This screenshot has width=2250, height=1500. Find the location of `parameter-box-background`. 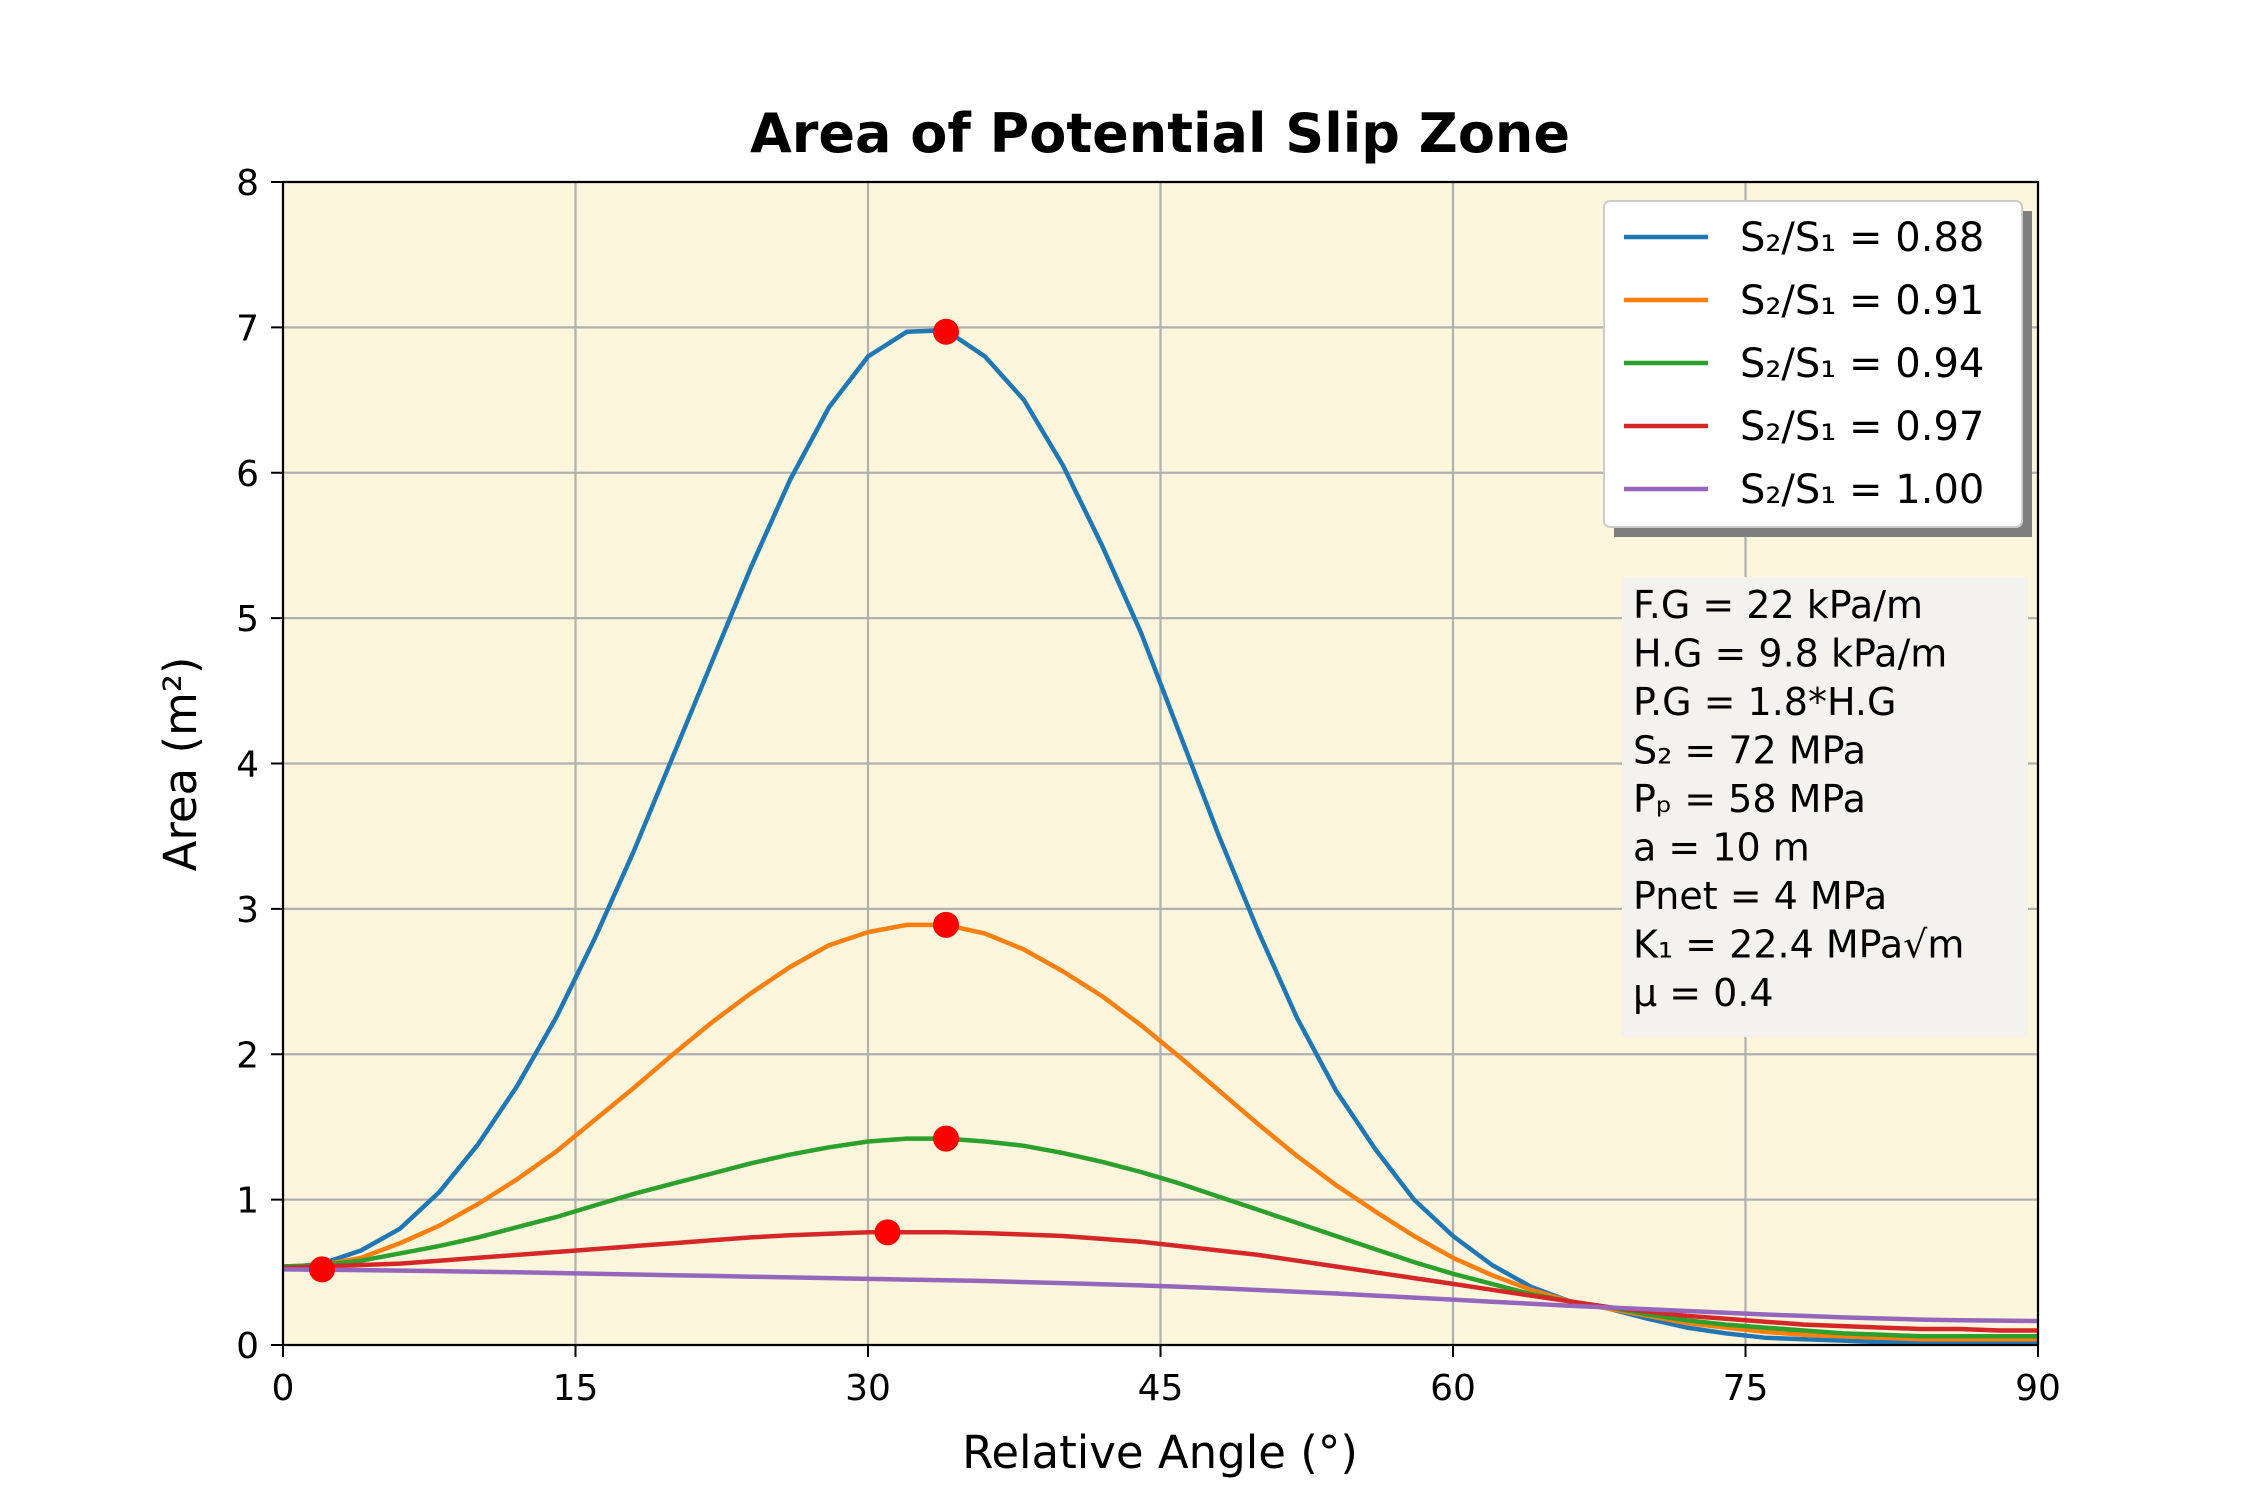

parameter-box-background is located at coordinates (1825, 807).